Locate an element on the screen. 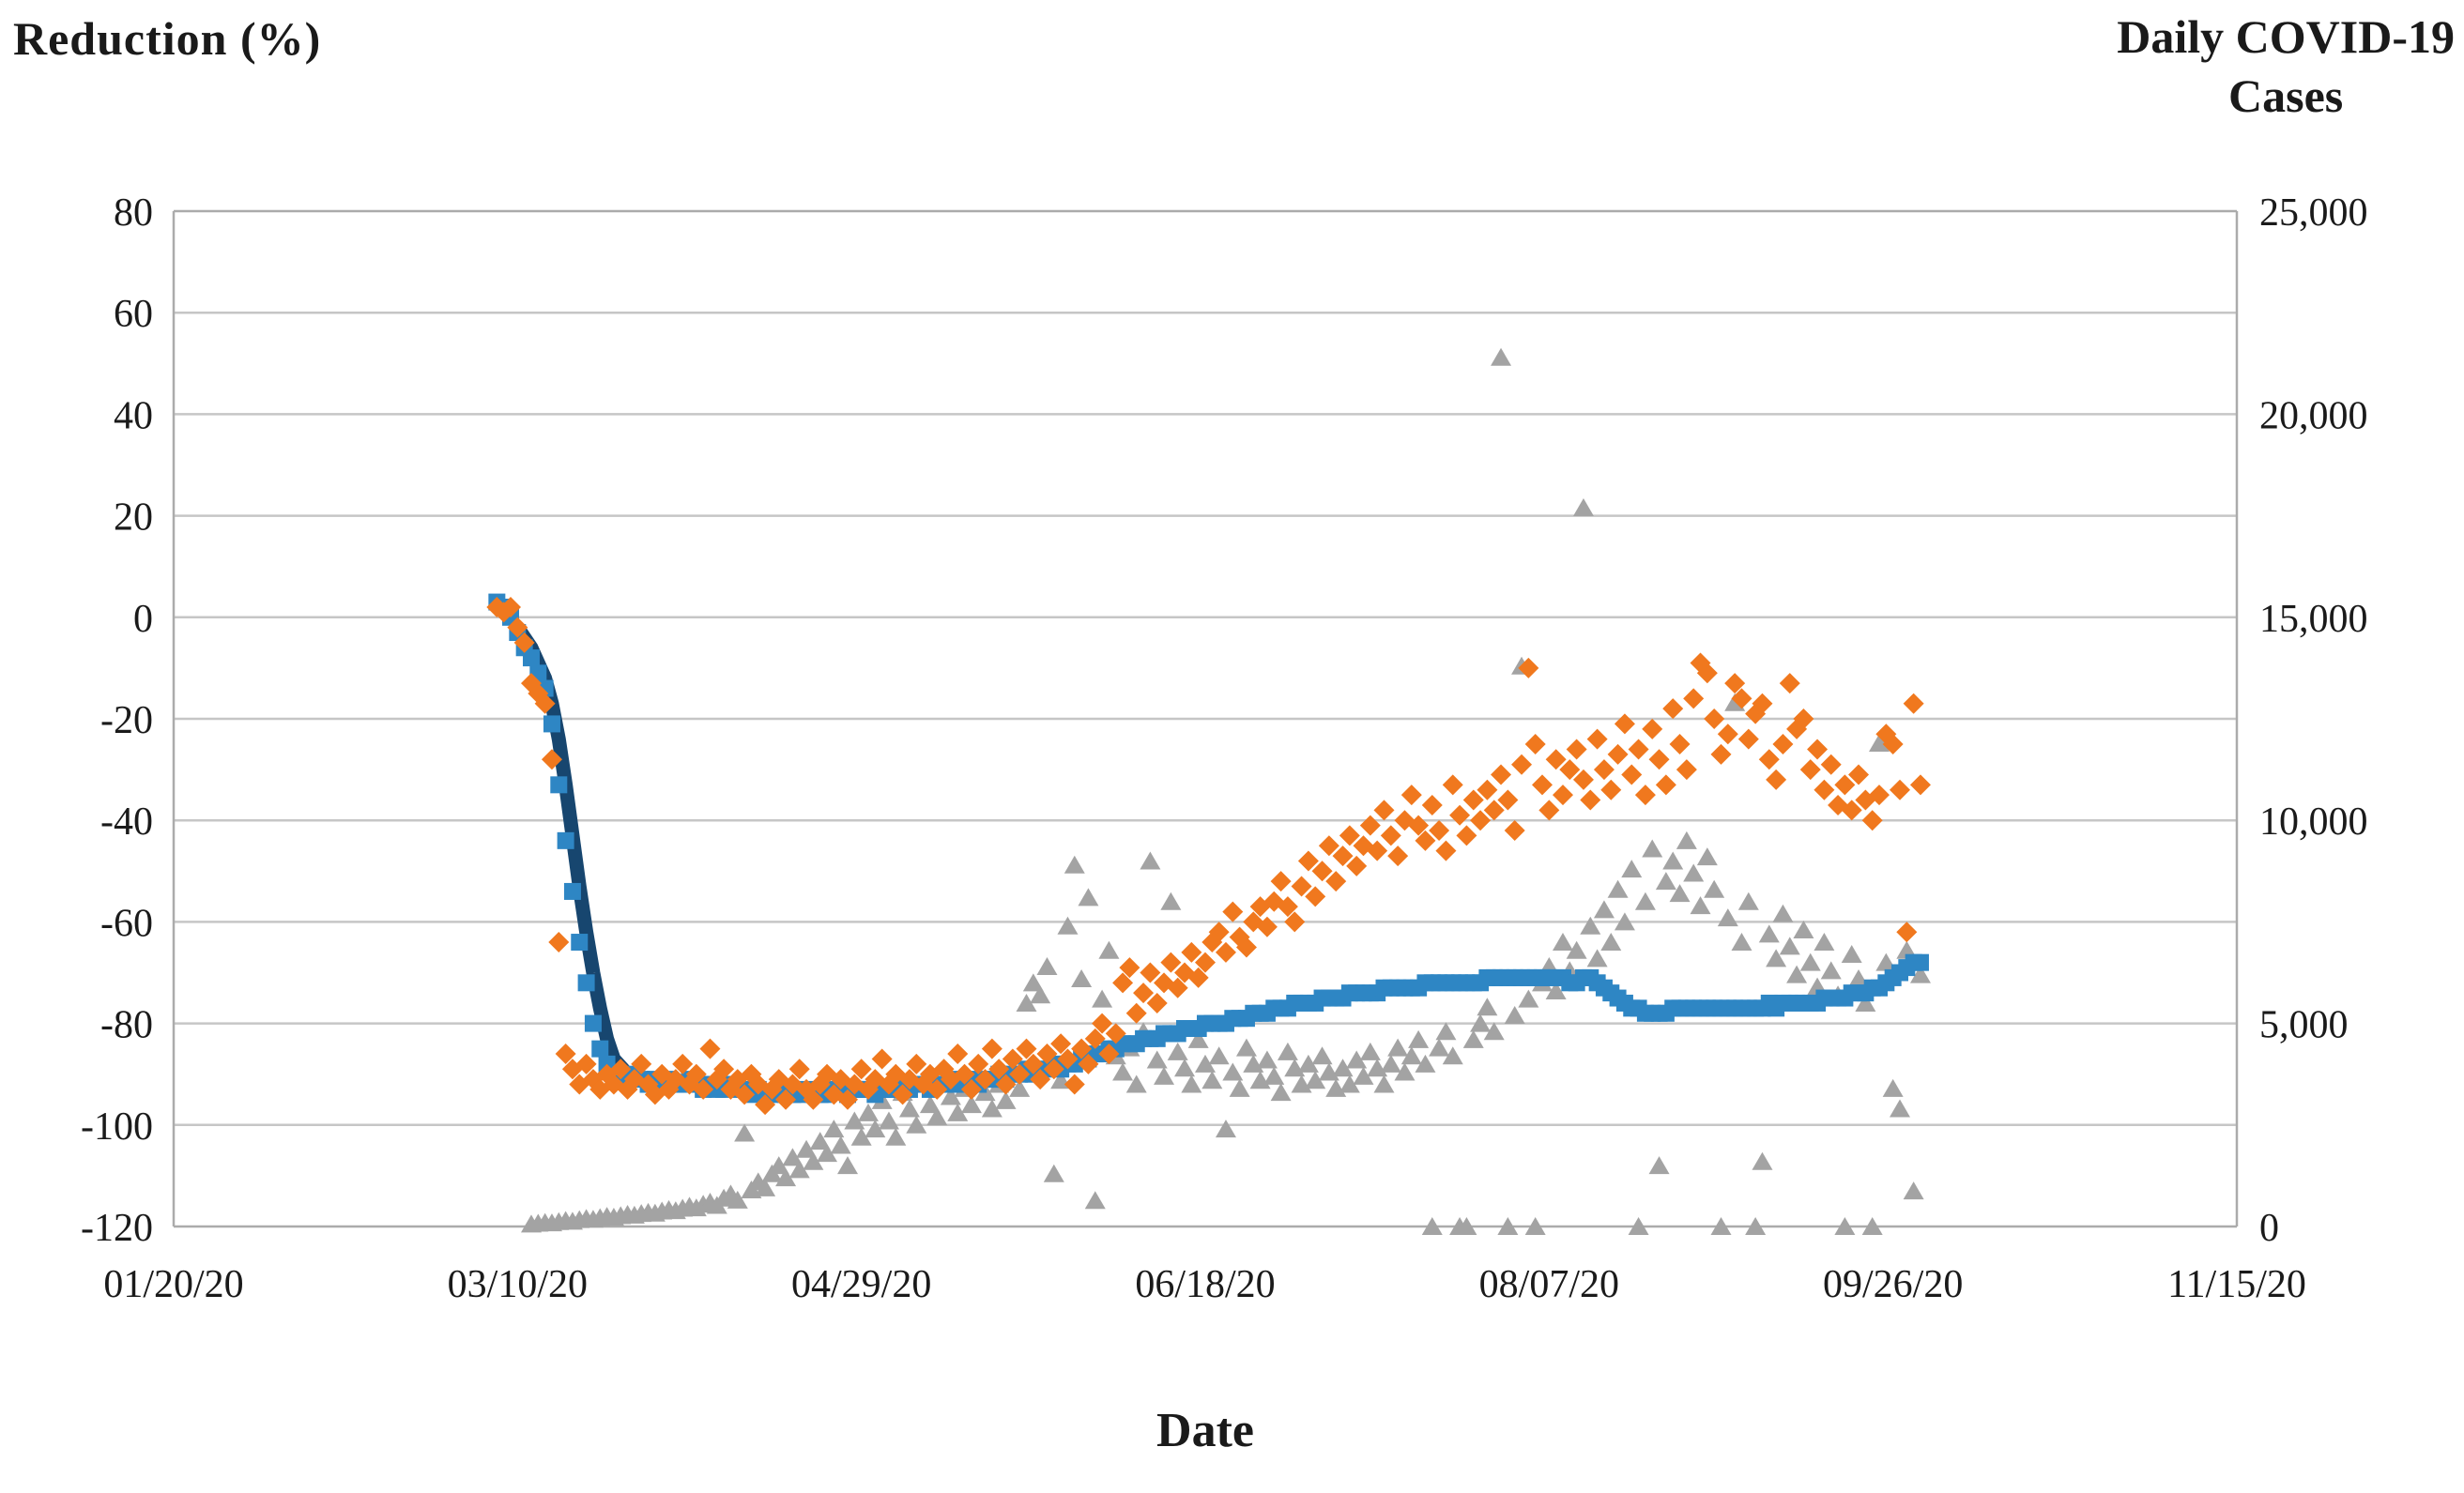 Image resolution: width=2464 pixels, height=1493 pixels. x-tick-label: 03/10/20 is located at coordinates (518, 1284).